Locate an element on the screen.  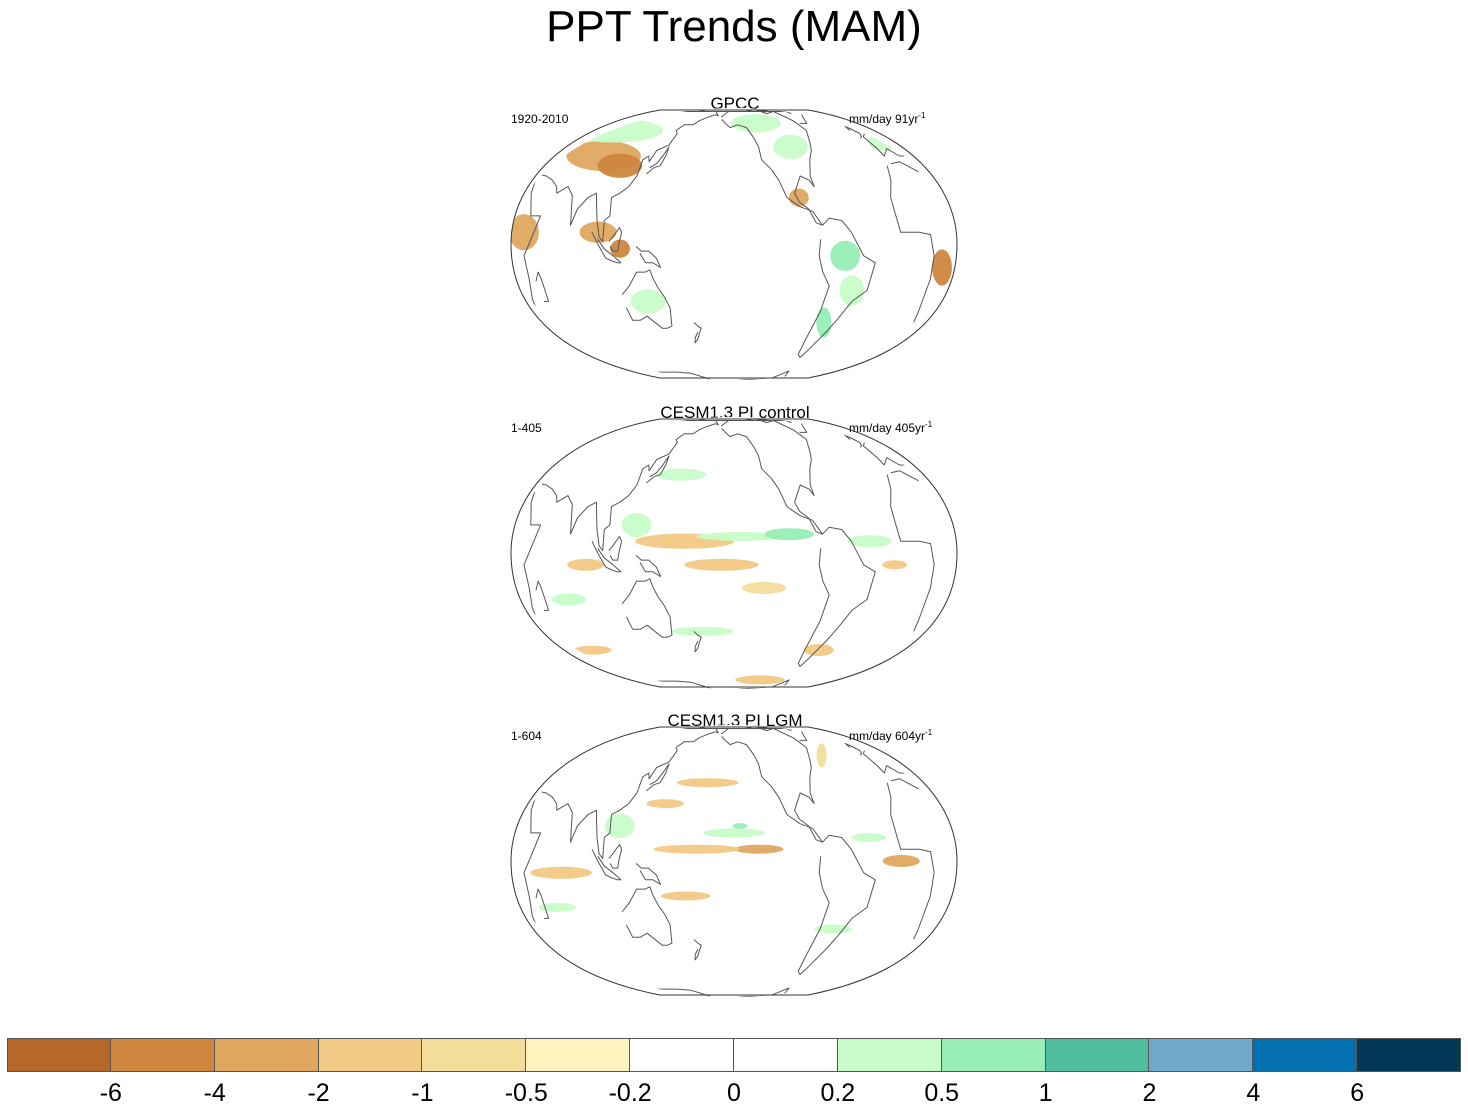
period-label: 1920-2010 is located at coordinates (540, 119).